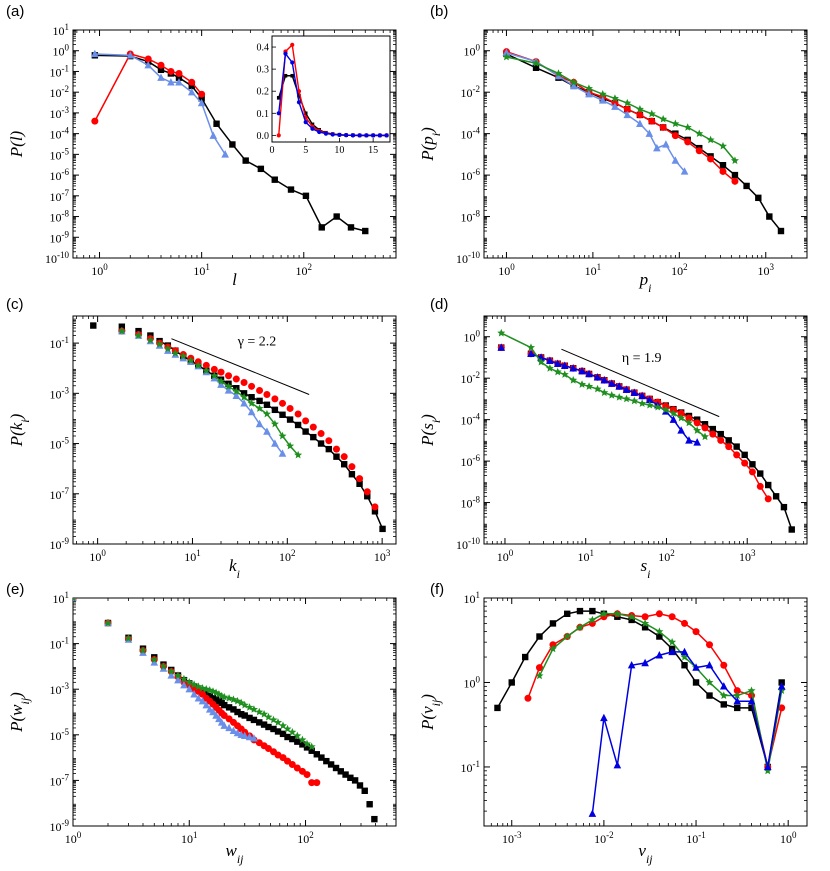  Describe the element at coordinates (324, 95) in the screenshot. I see `inset: 0 5 10 15 0.0 0.1 0.2 0.3 0.4` at that location.